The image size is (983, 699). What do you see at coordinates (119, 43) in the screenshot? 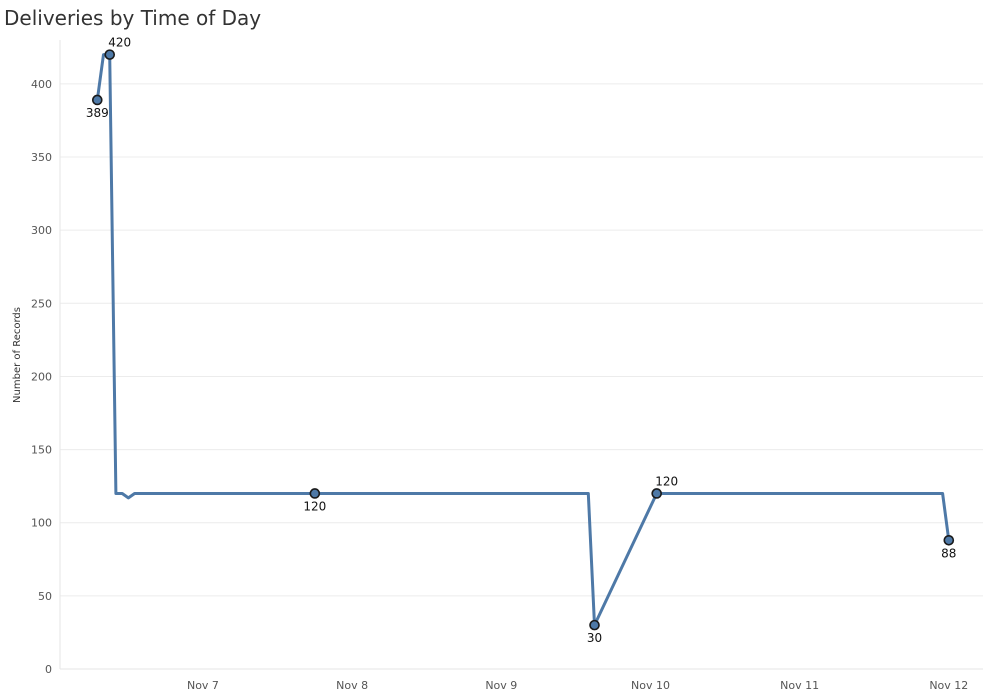
I see `data-label: 420` at bounding box center [119, 43].